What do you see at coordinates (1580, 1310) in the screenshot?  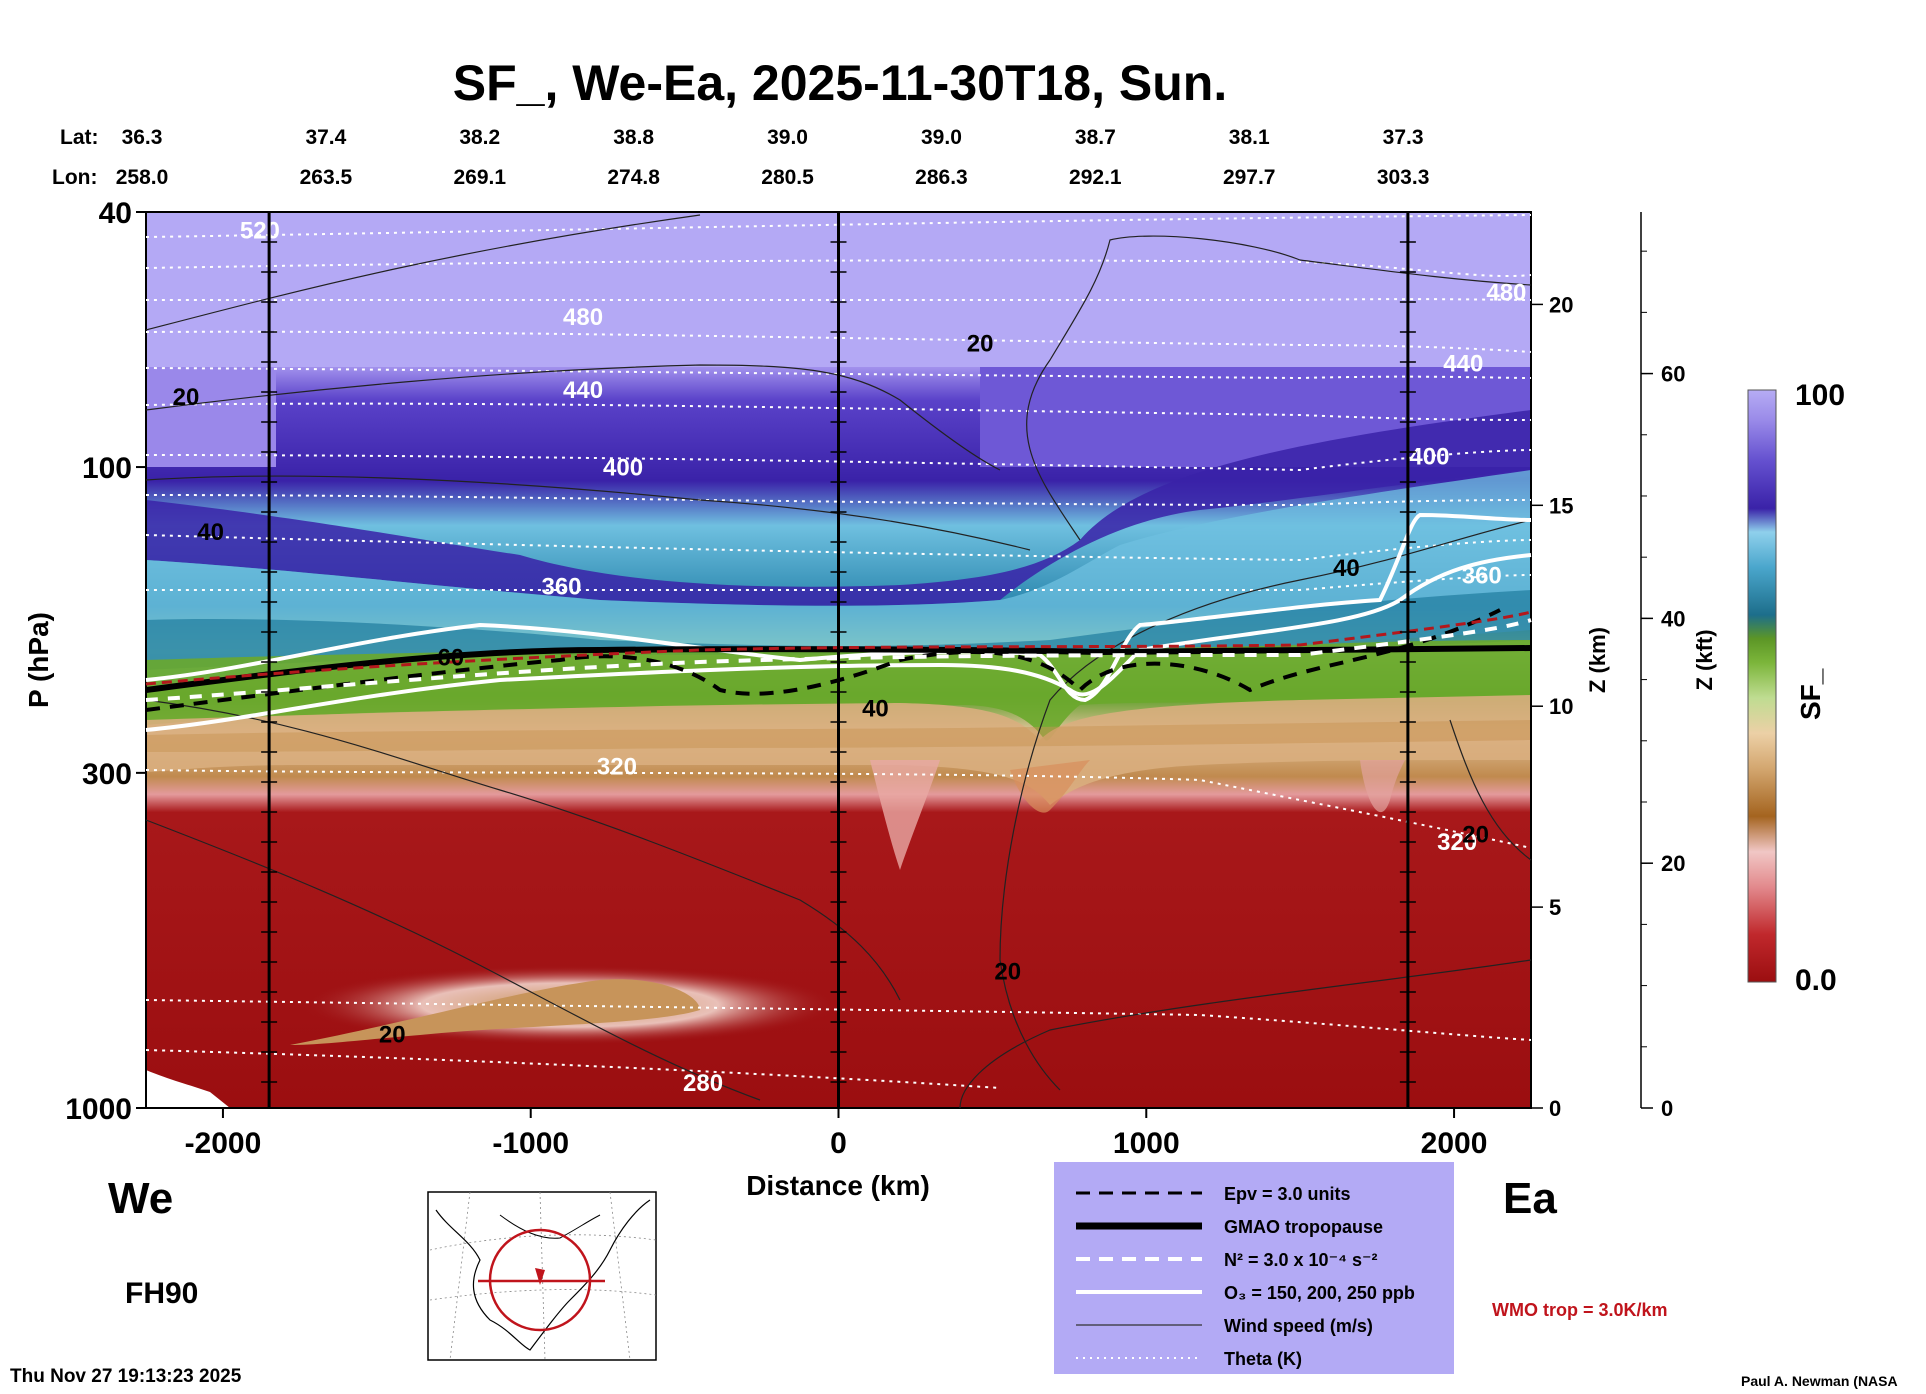 I see `wmo-trop-label: WMO trop = 3.0K/km` at bounding box center [1580, 1310].